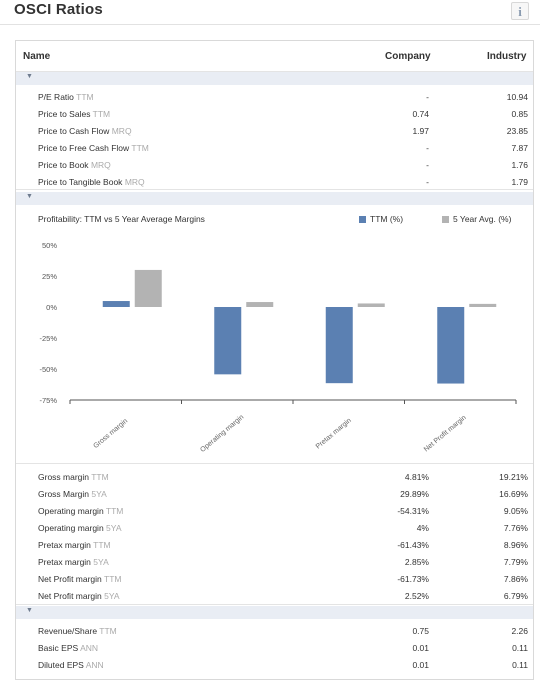  Describe the element at coordinates (283, 97) in the screenshot. I see `table-row: P/E Ratio TTM - 10.94` at that location.